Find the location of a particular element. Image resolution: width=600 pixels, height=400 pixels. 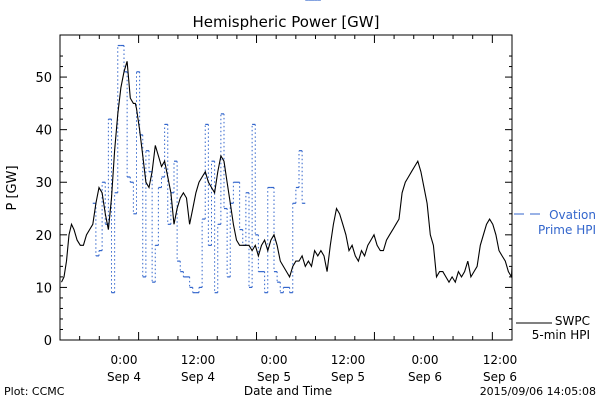

x-axis-label: Date and Time is located at coordinates (288, 391).